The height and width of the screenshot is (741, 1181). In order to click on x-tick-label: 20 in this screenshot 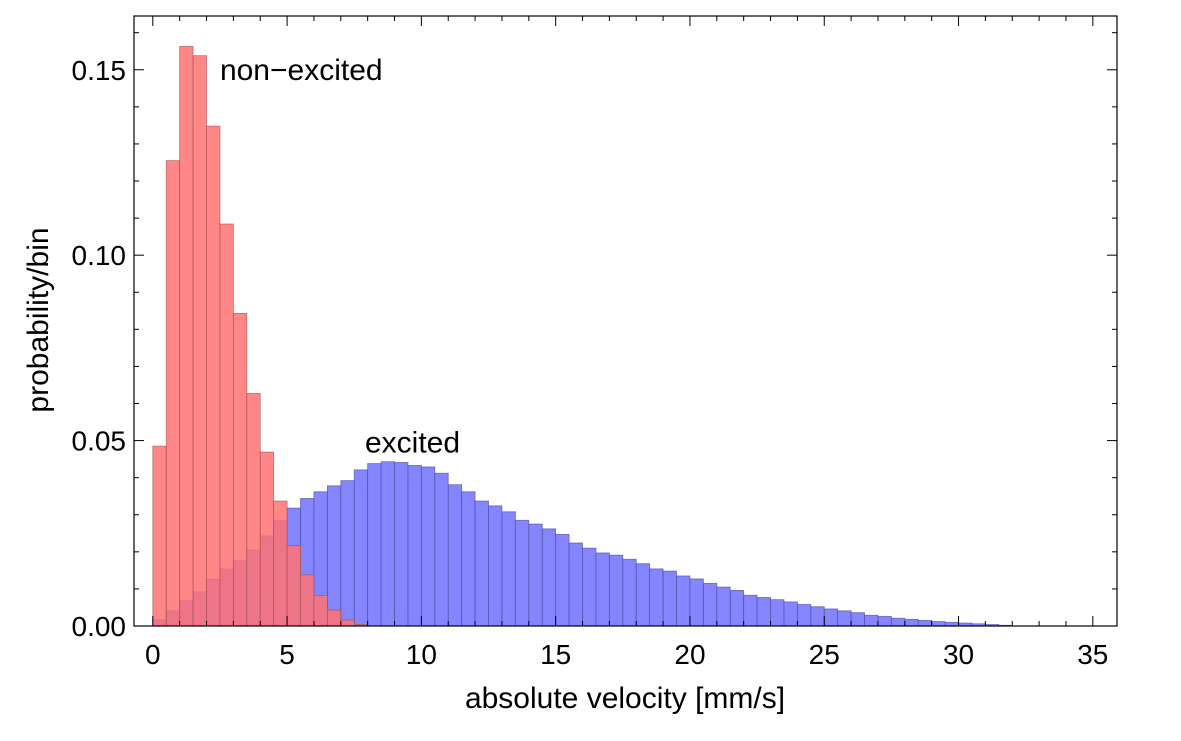, I will do `click(689, 654)`.